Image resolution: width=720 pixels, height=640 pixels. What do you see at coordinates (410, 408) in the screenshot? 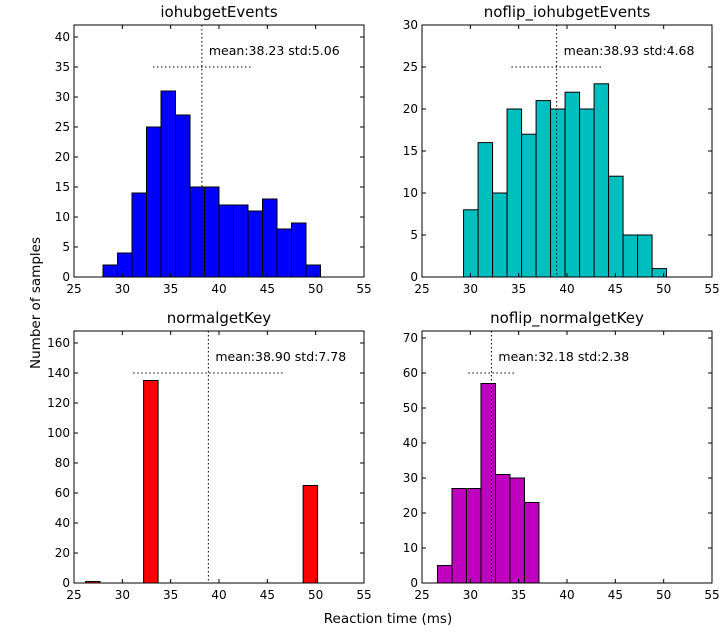
I see `y-tick-label: 50` at bounding box center [410, 408].